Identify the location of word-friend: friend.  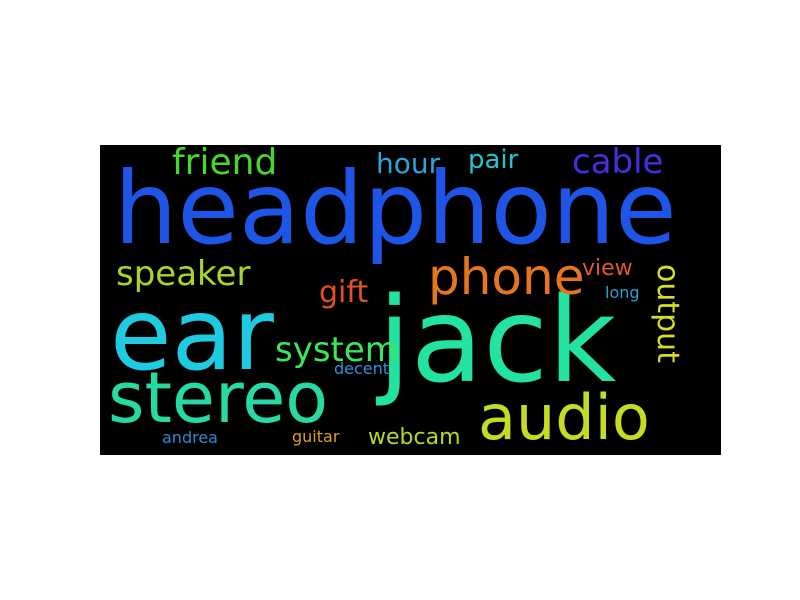
(225, 164).